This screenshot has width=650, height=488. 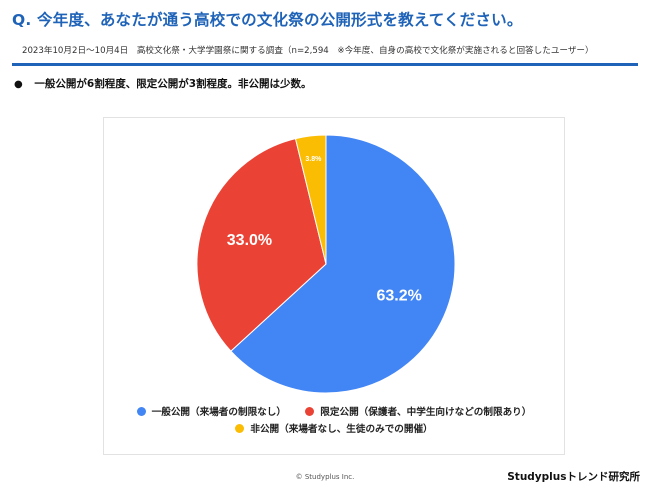 What do you see at coordinates (218, 412) in the screenshot?
I see `legend-label-public: 一般公開（来場者の制限なし）` at bounding box center [218, 412].